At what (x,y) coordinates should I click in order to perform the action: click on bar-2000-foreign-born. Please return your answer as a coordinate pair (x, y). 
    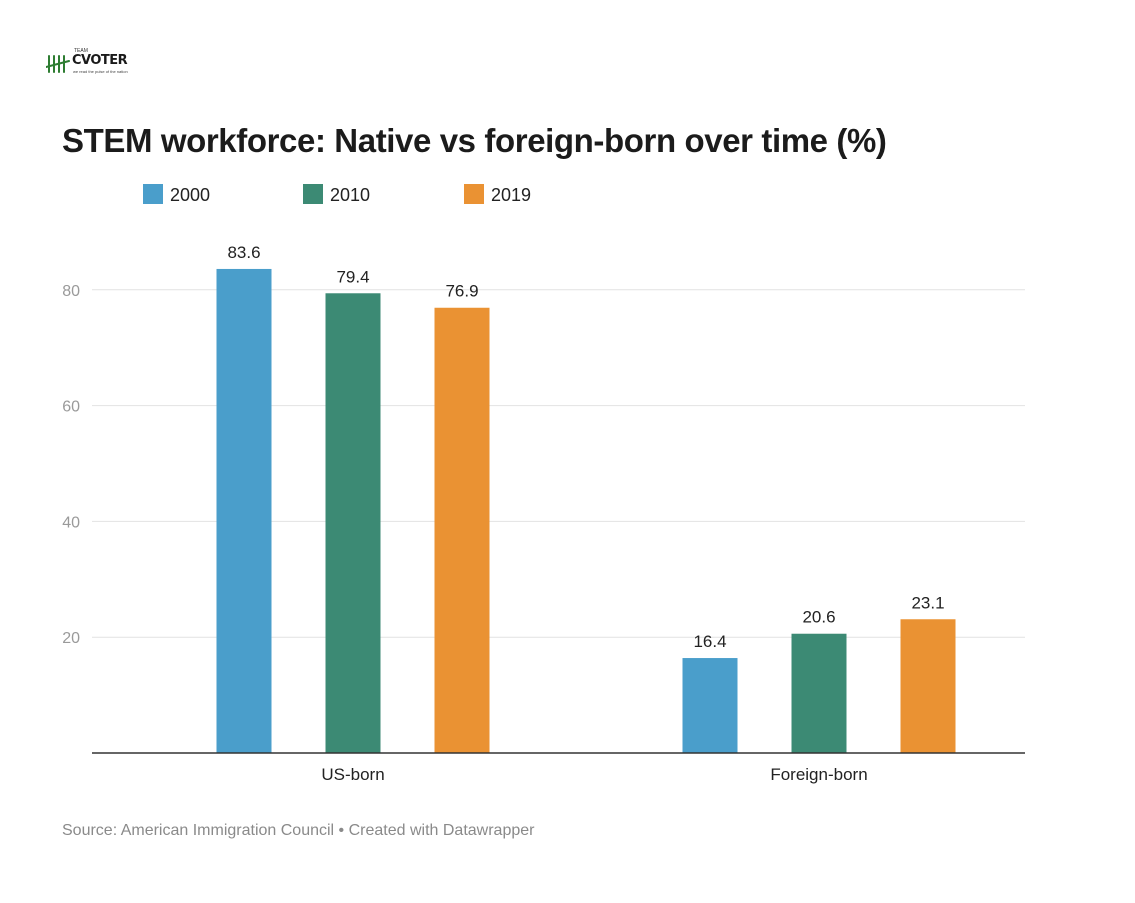
    Looking at the image, I should click on (710, 705).